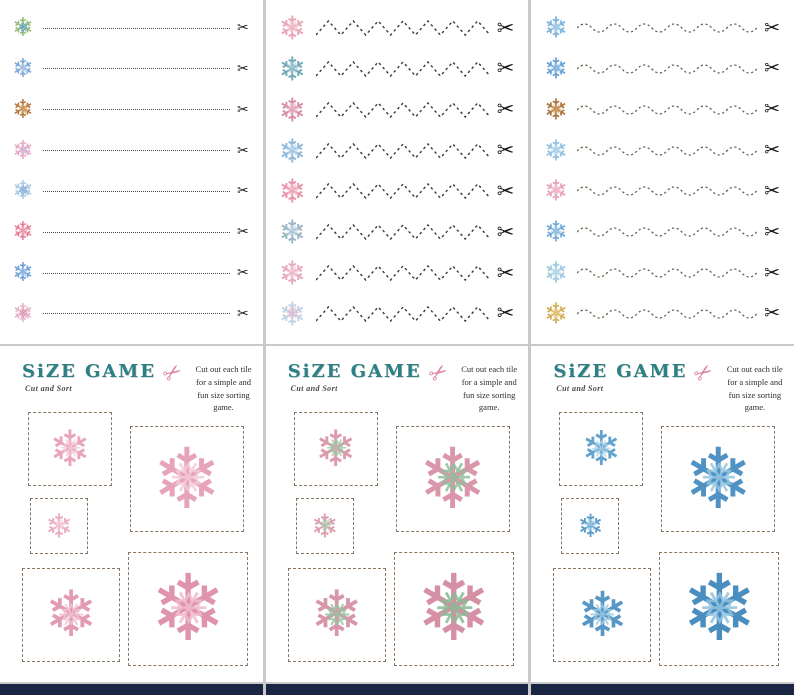  I want to click on size-tile-a: ❄ ❅, so click(70, 449).